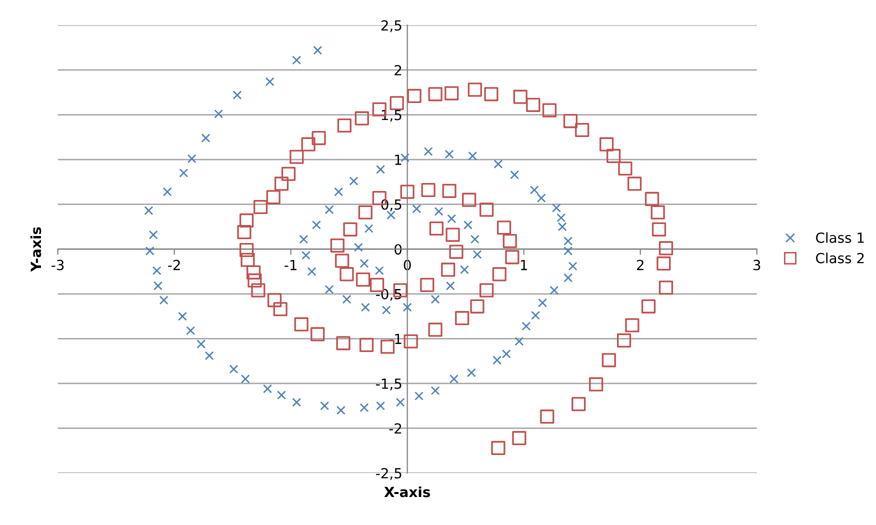 This screenshot has width=876, height=525. I want to click on legend-label: Class 1, so click(840, 237).